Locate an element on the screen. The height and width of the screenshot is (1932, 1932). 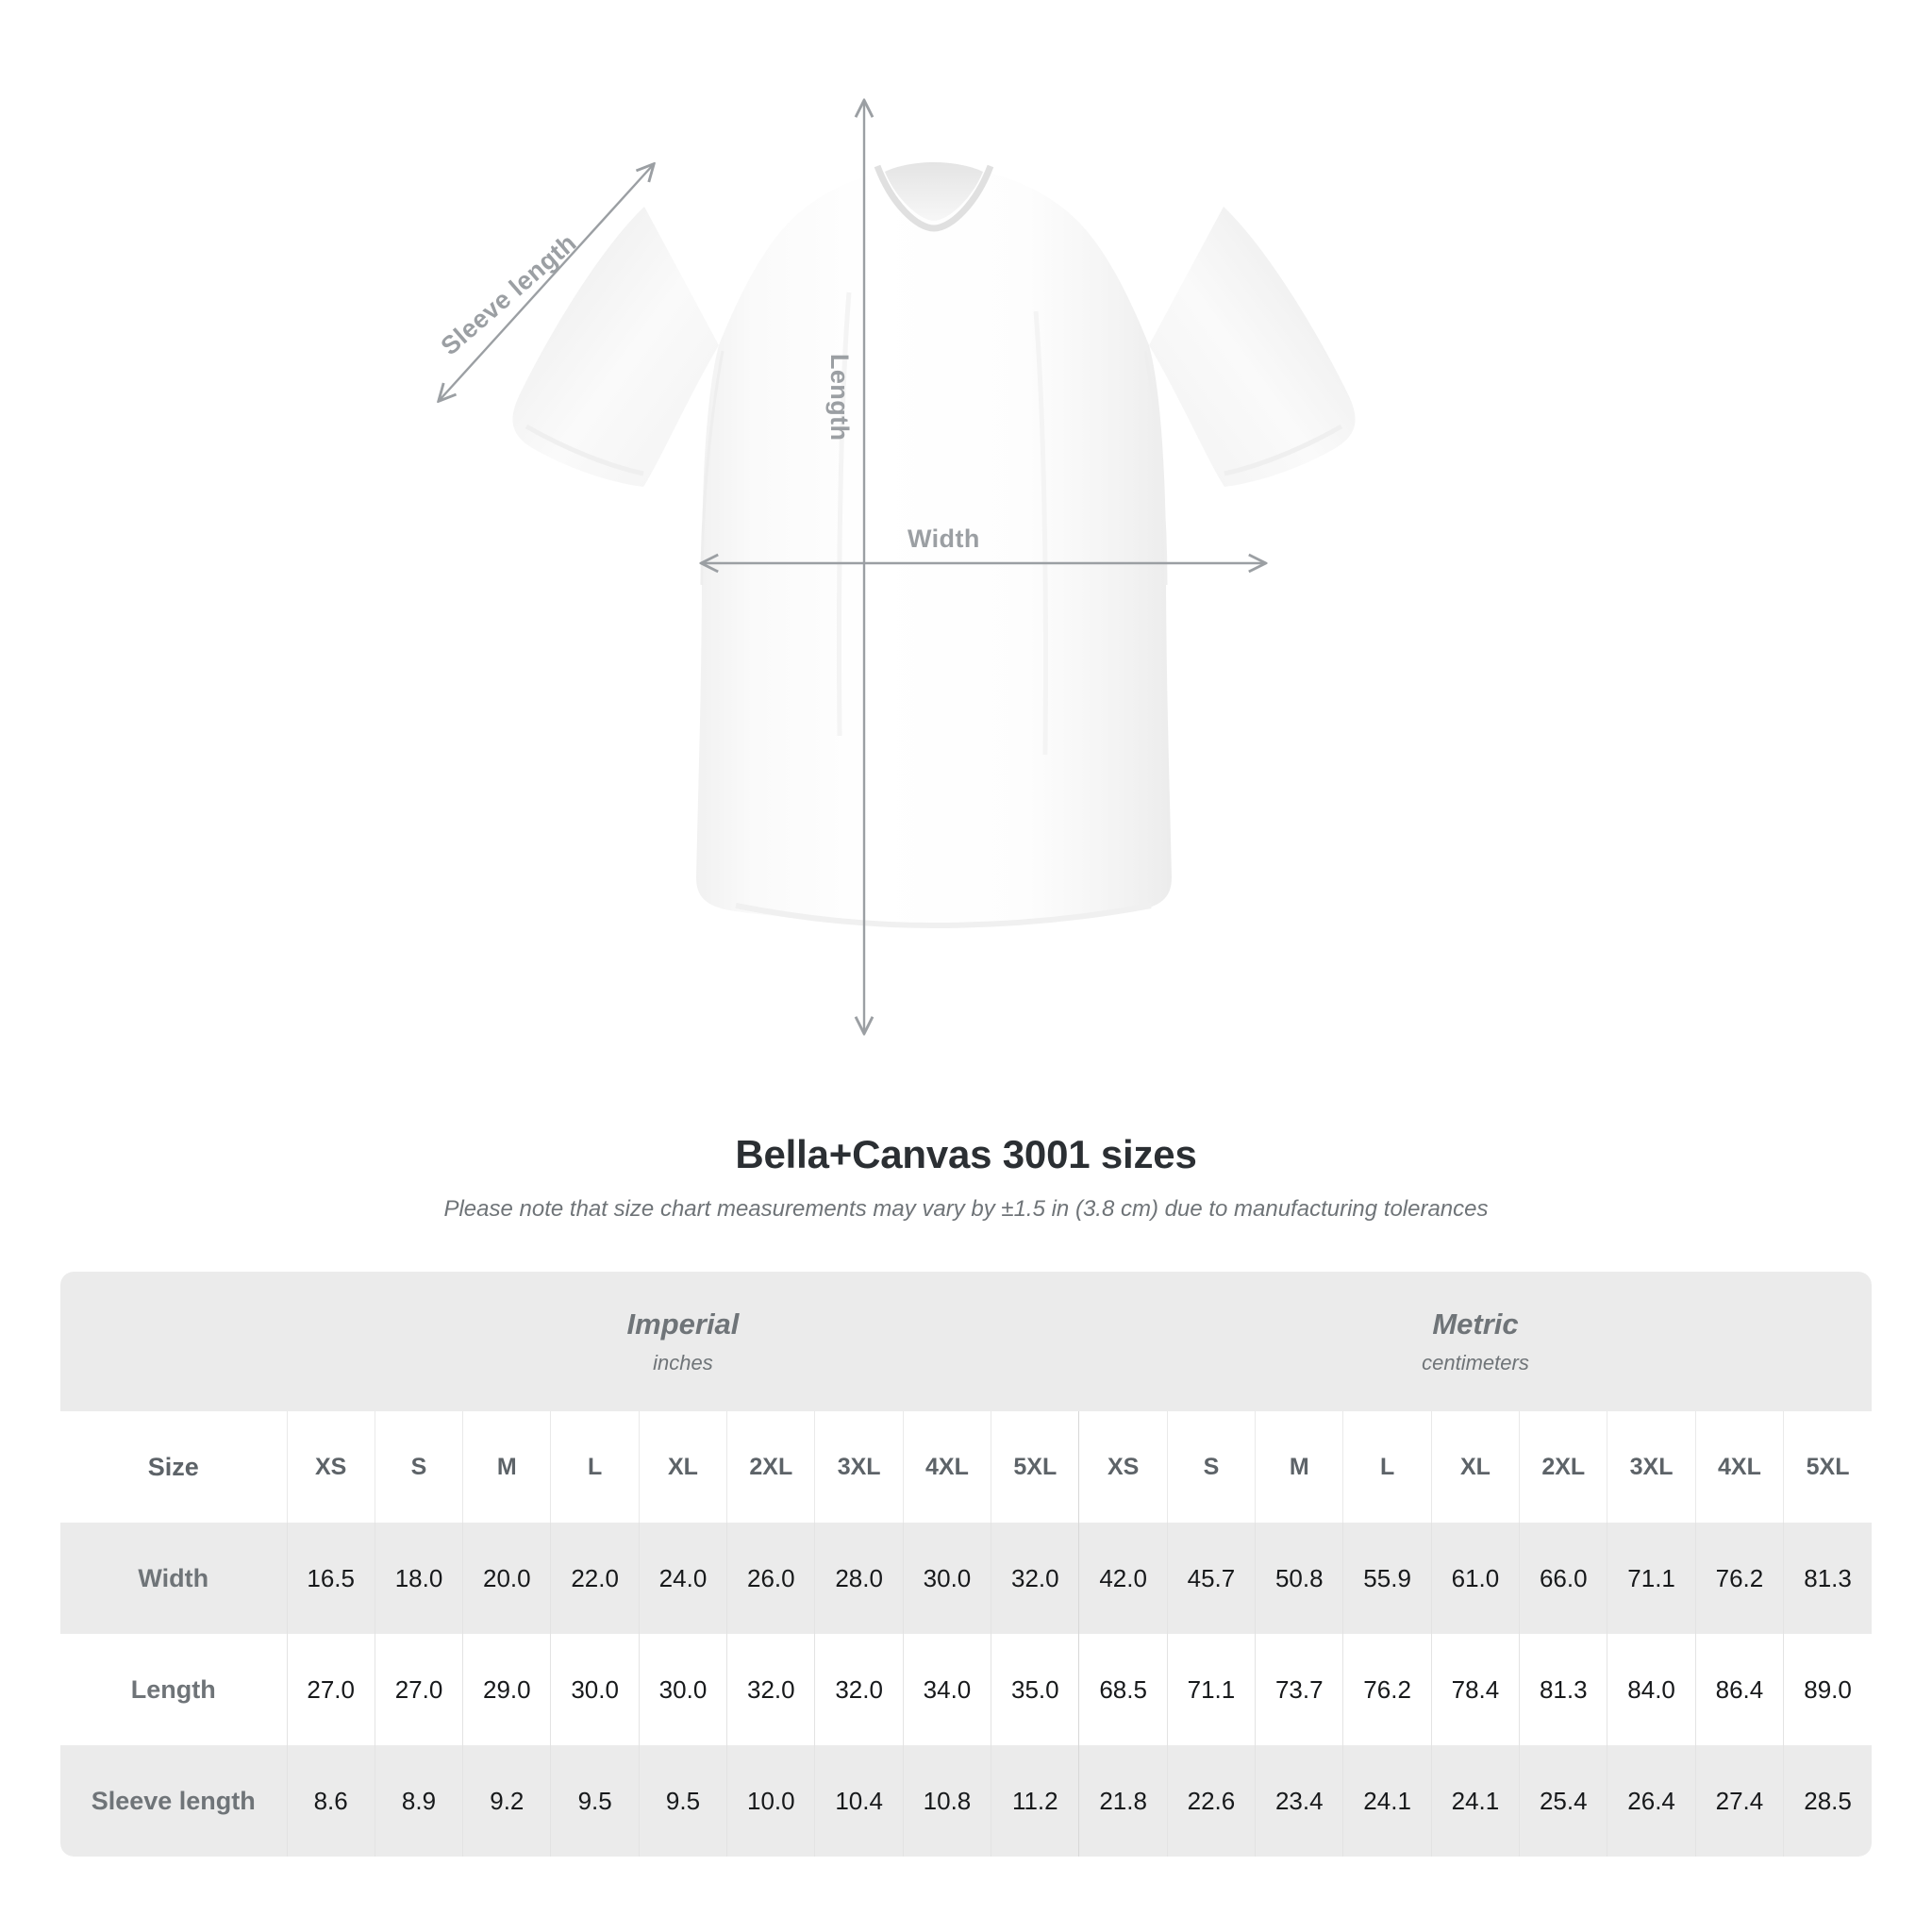
cell-sleeve-length-imperial-s: 8.9 is located at coordinates (420, 1801).